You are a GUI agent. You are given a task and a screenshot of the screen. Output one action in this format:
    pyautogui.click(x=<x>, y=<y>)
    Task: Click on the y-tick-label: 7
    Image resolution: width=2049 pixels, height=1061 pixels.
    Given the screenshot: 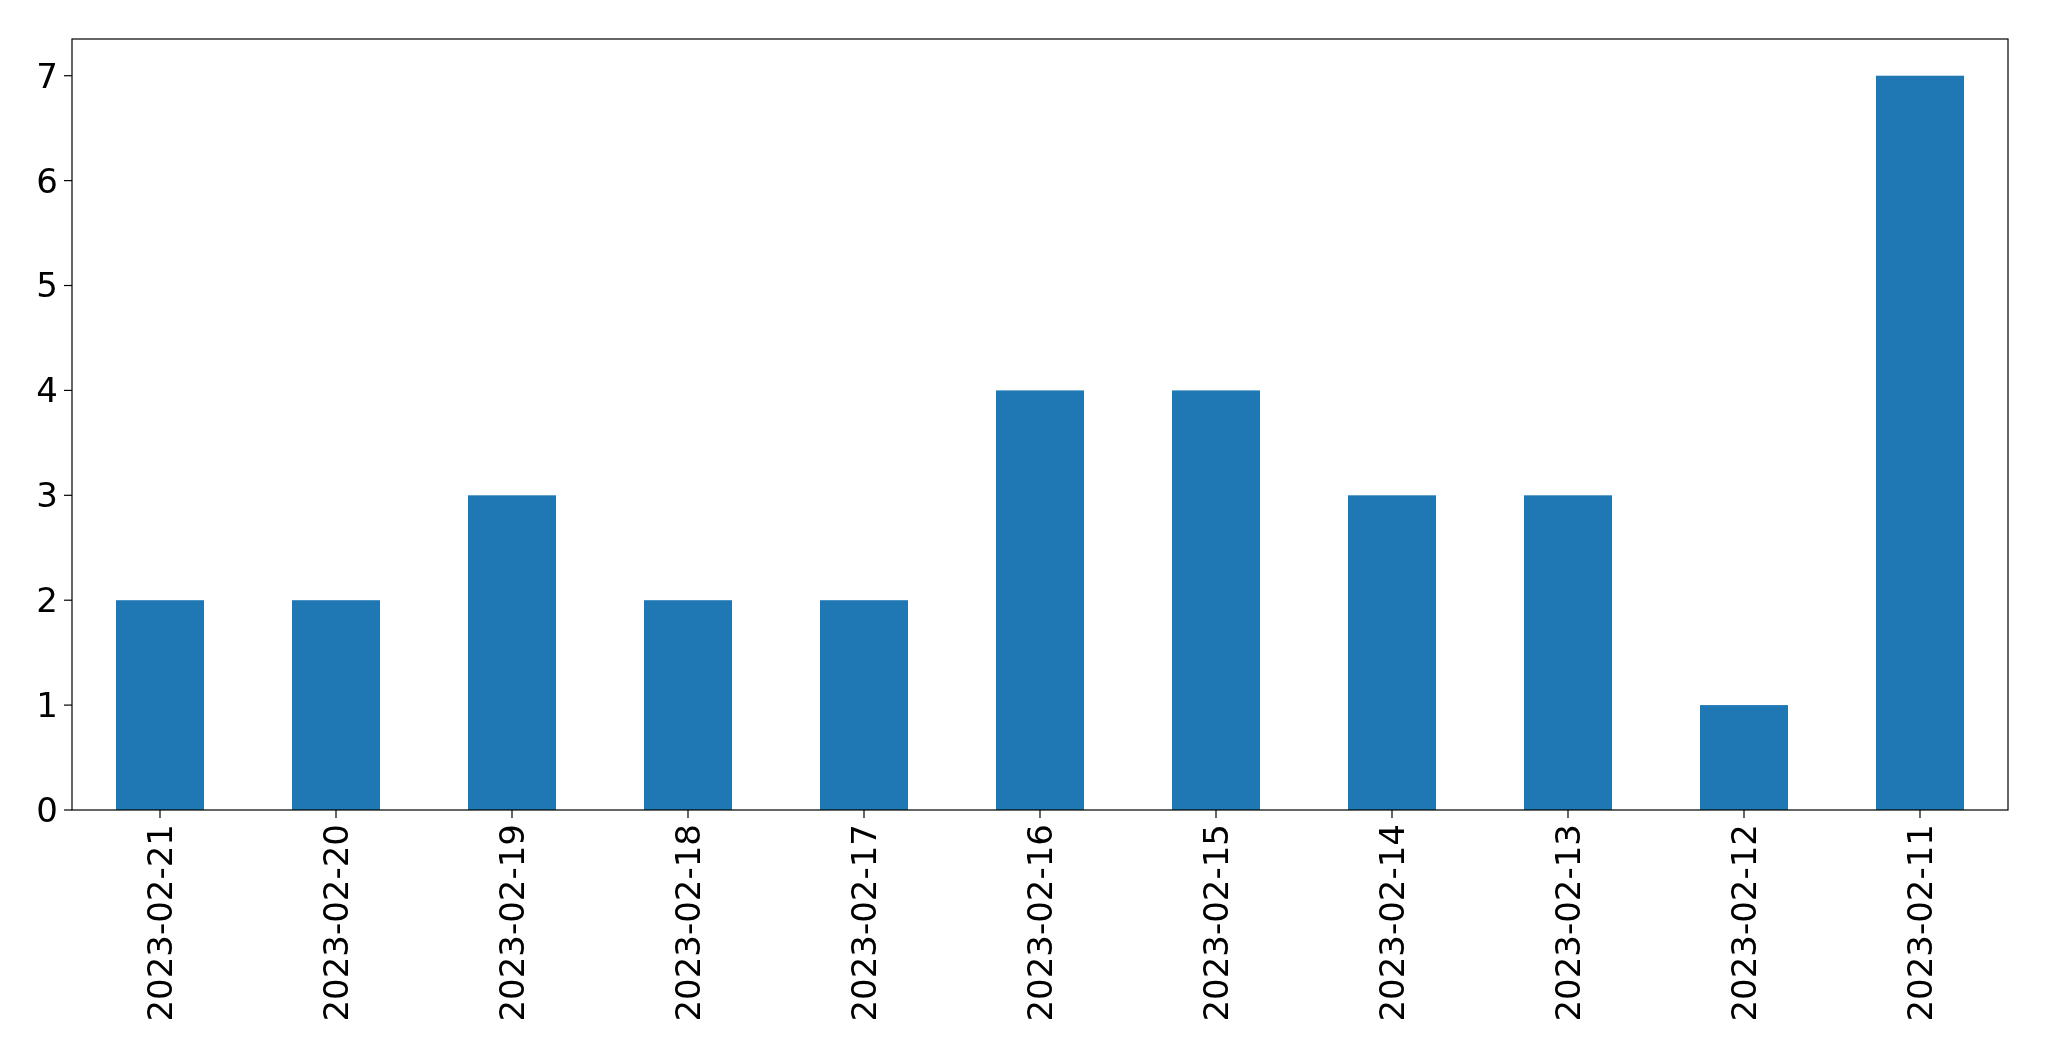 What is the action you would take?
    pyautogui.click(x=47, y=75)
    